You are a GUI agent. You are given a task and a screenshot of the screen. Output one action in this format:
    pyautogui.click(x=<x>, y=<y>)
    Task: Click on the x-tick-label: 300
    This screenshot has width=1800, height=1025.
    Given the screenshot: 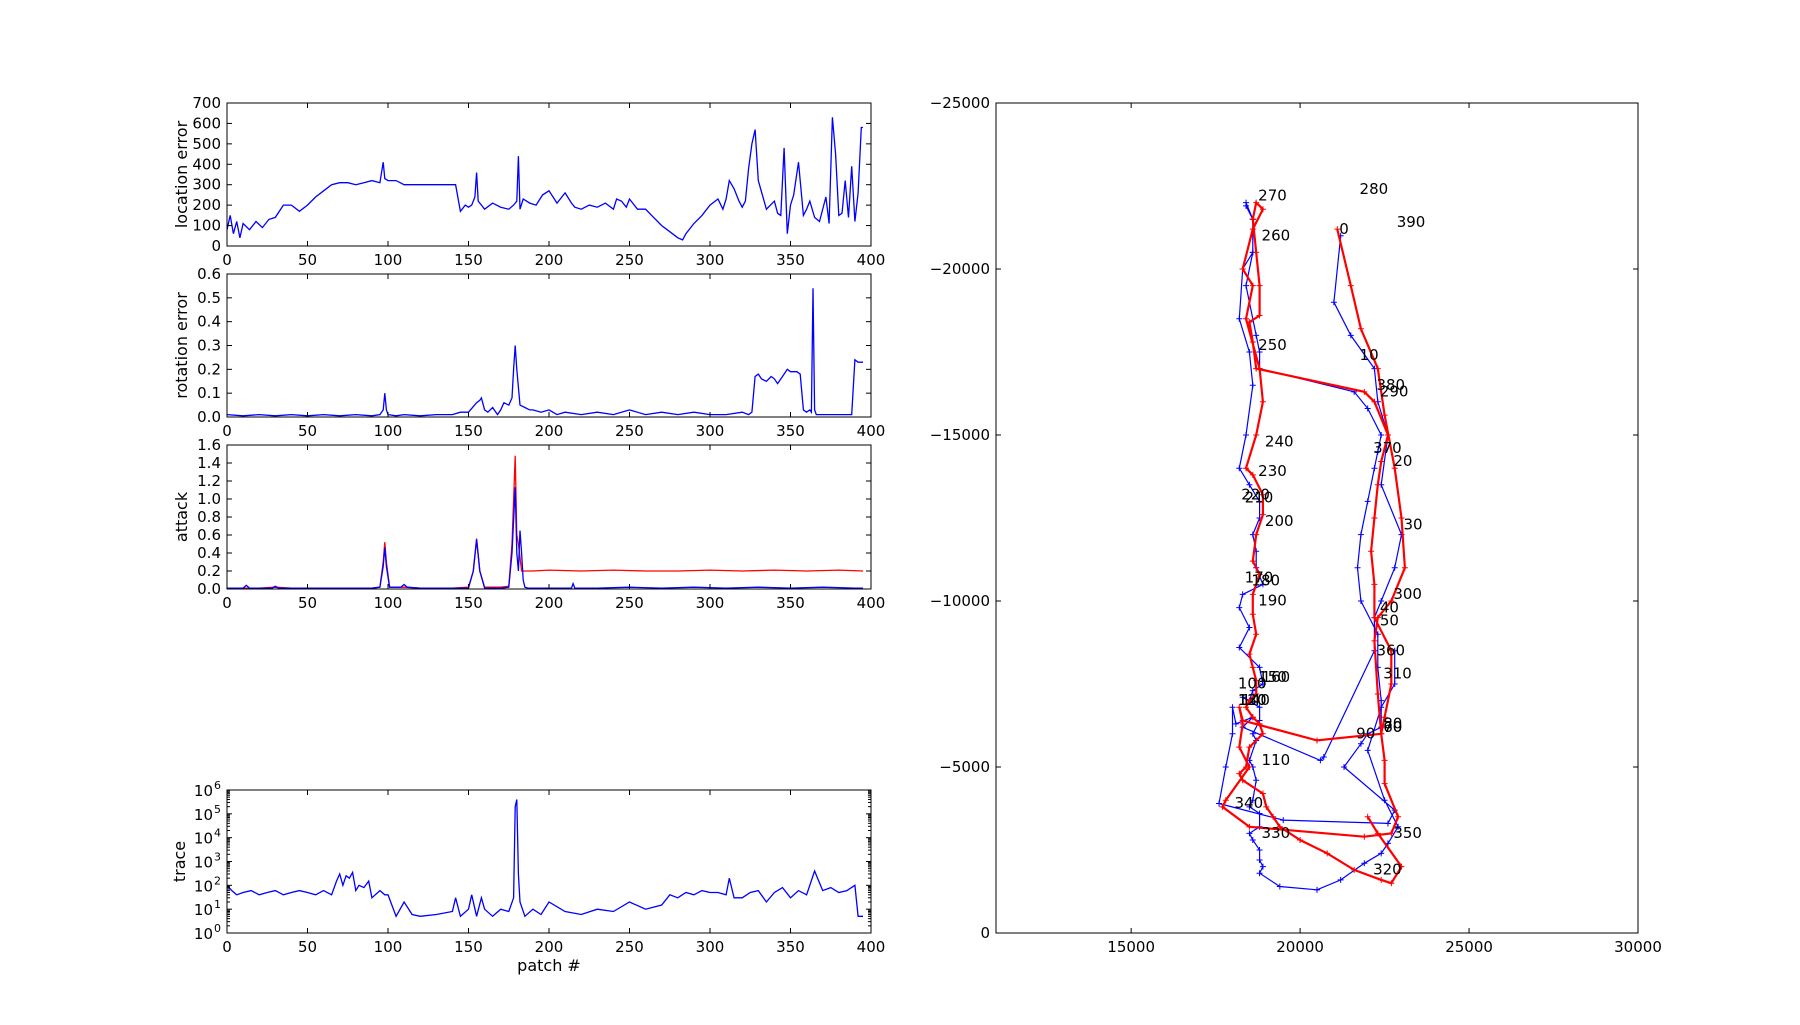 What is the action you would take?
    pyautogui.click(x=710, y=431)
    